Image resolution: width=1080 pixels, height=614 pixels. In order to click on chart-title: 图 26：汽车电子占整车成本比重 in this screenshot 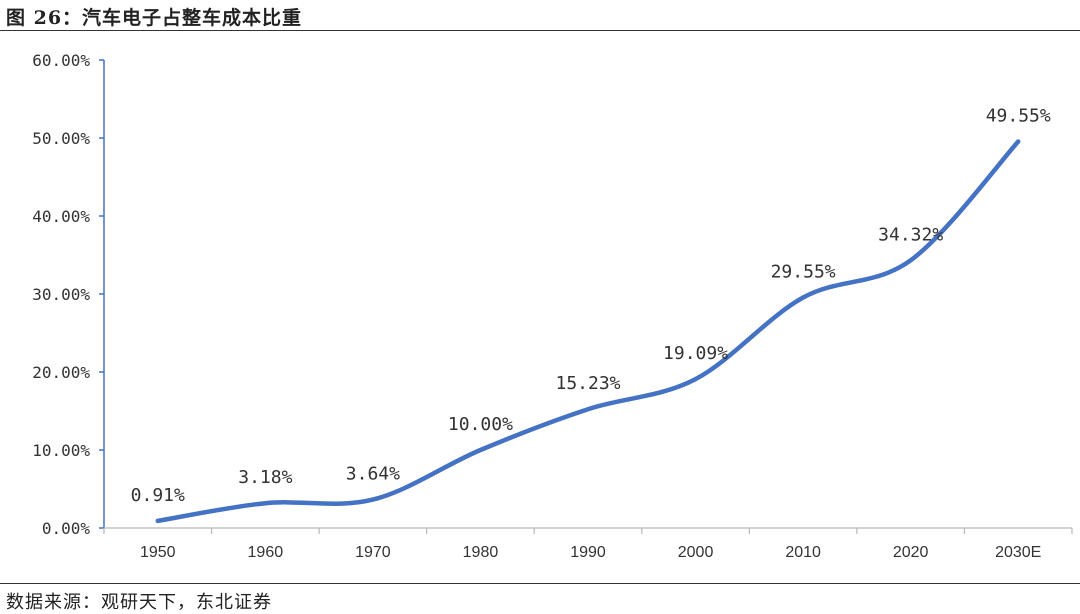, I will do `click(154, 18)`.